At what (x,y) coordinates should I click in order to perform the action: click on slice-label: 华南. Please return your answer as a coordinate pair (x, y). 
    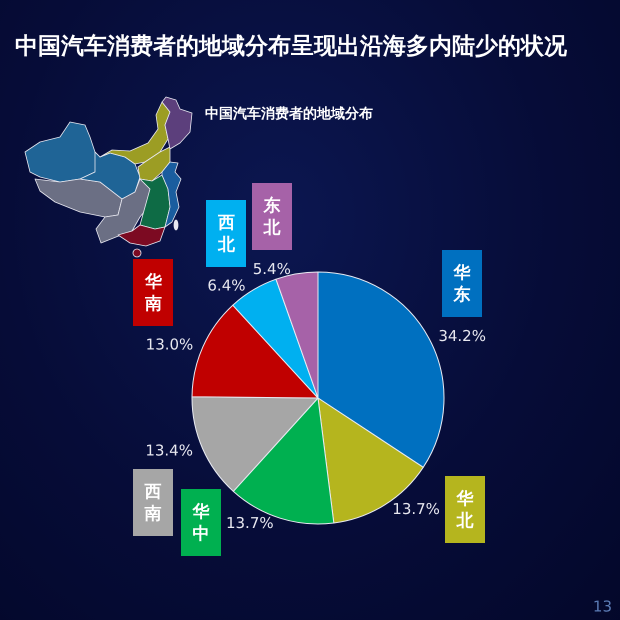
    Looking at the image, I should click on (153, 292).